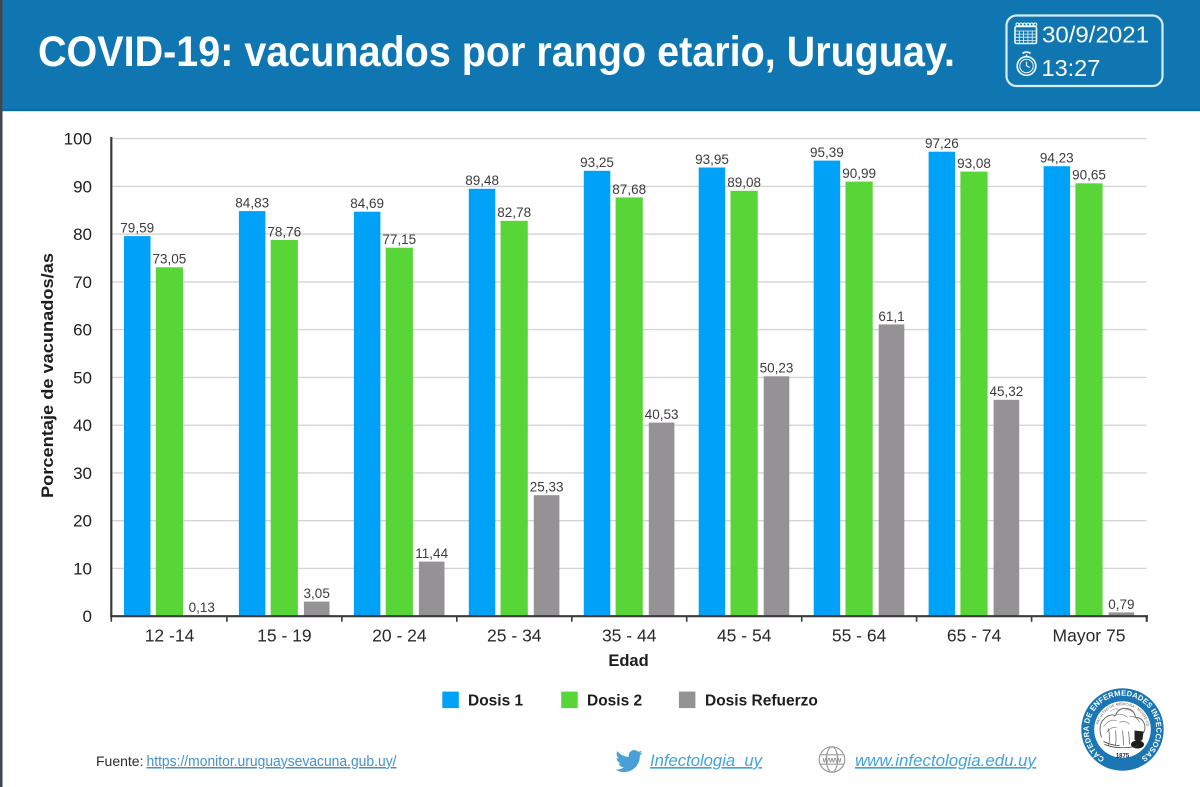  I want to click on svg-text: 45 - 54, so click(744, 636).